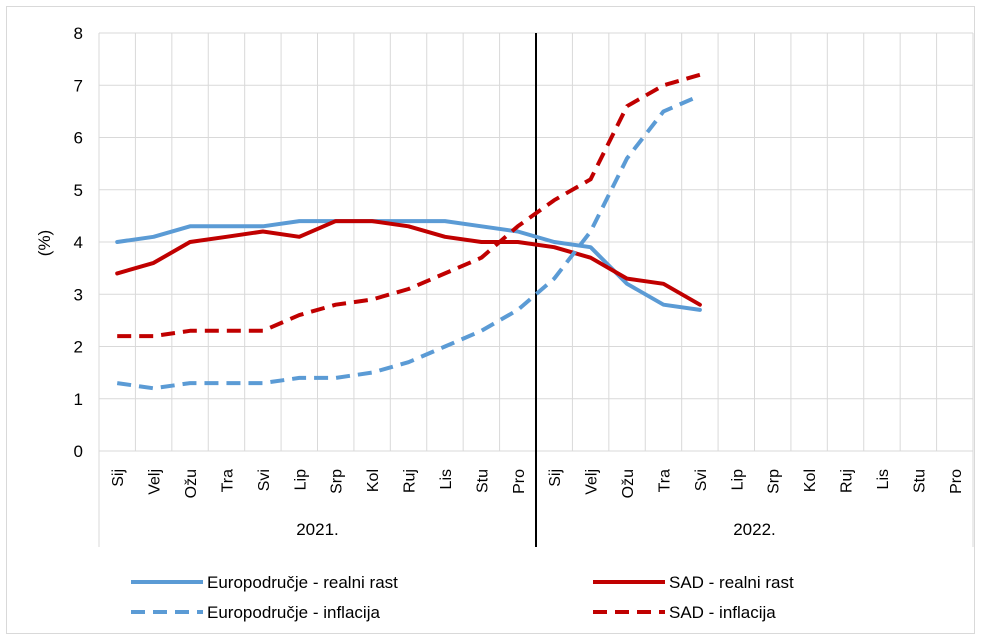 Image resolution: width=983 pixels, height=641 pixels. I want to click on axis-labels: (%), so click(44, 243).